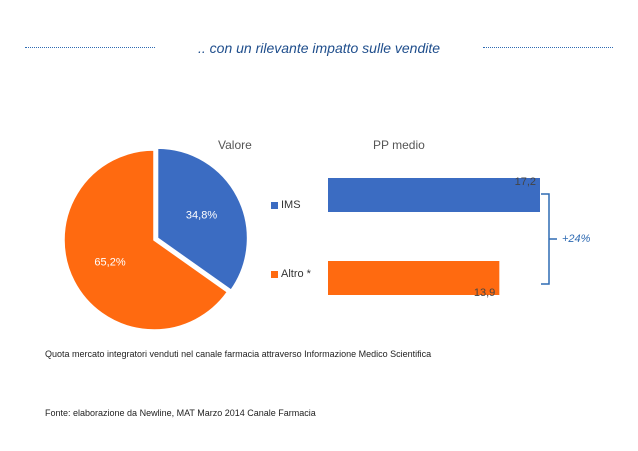  Describe the element at coordinates (146, 240) in the screenshot. I see `pie-slice-altro` at that location.